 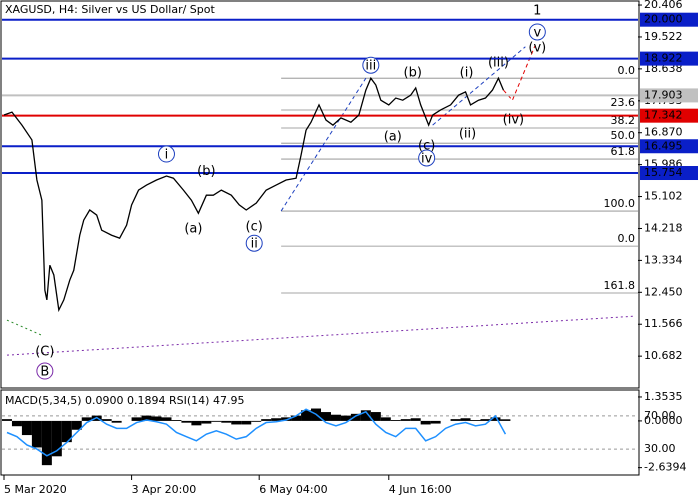 What do you see at coordinates (663, 172) in the screenshot?
I see `level-label: 15.754` at bounding box center [663, 172].